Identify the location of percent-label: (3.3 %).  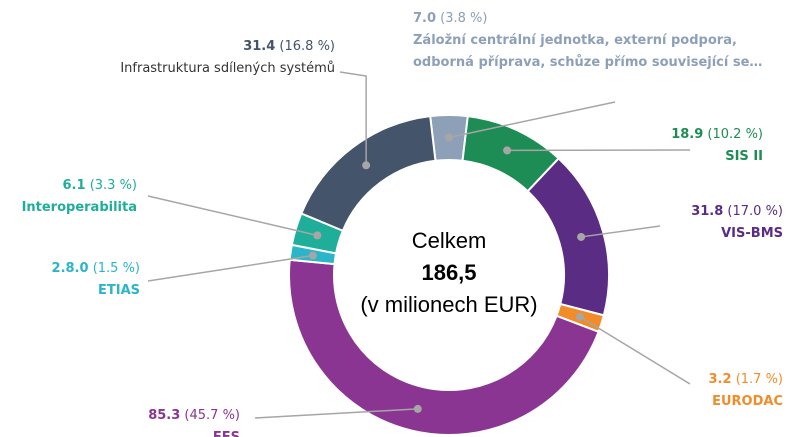
(113, 185).